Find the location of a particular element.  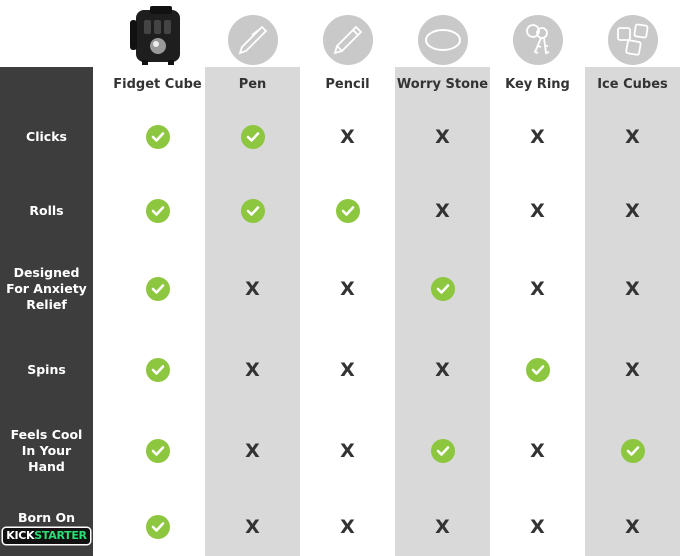

row-label: Born On KICKSTARTER is located at coordinates (46, 527).